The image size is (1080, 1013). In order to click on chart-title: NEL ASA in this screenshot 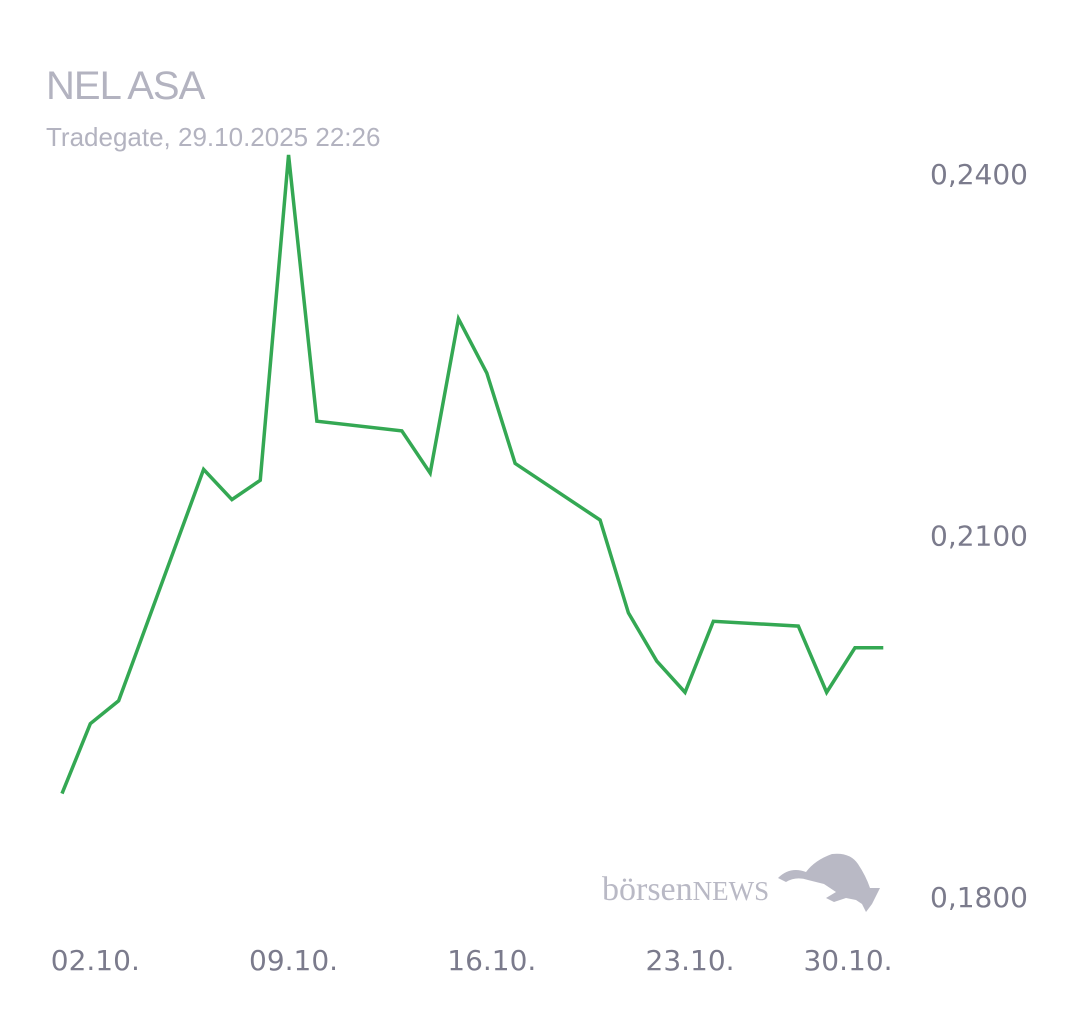, I will do `click(125, 86)`.